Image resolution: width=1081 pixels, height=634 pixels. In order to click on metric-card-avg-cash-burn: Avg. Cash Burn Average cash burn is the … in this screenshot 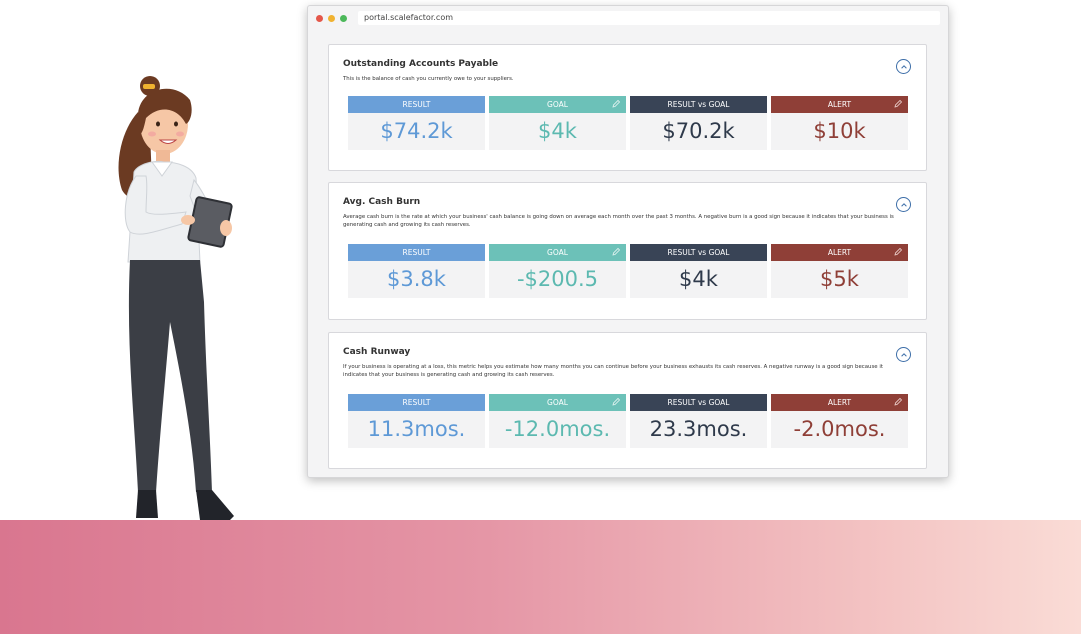, I will do `click(627, 251)`.